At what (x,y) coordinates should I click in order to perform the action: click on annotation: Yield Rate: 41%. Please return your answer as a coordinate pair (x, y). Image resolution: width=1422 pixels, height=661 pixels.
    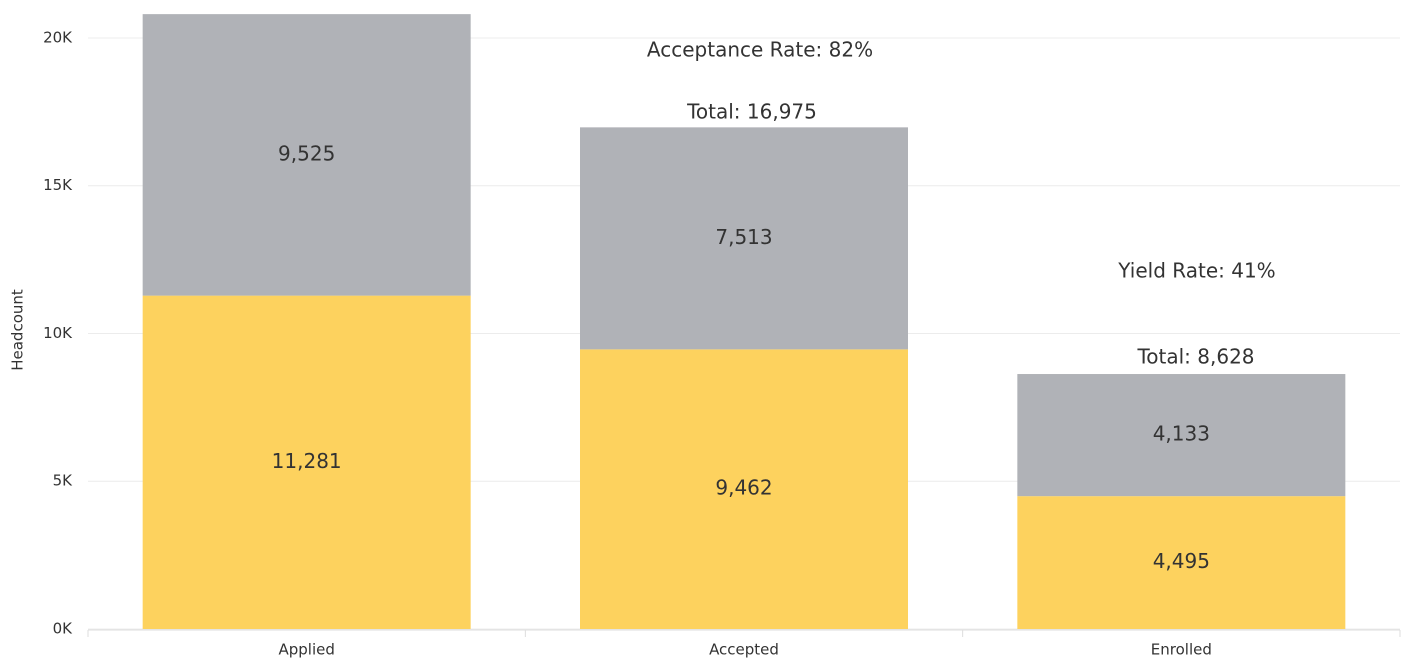
    Looking at the image, I should click on (1196, 271).